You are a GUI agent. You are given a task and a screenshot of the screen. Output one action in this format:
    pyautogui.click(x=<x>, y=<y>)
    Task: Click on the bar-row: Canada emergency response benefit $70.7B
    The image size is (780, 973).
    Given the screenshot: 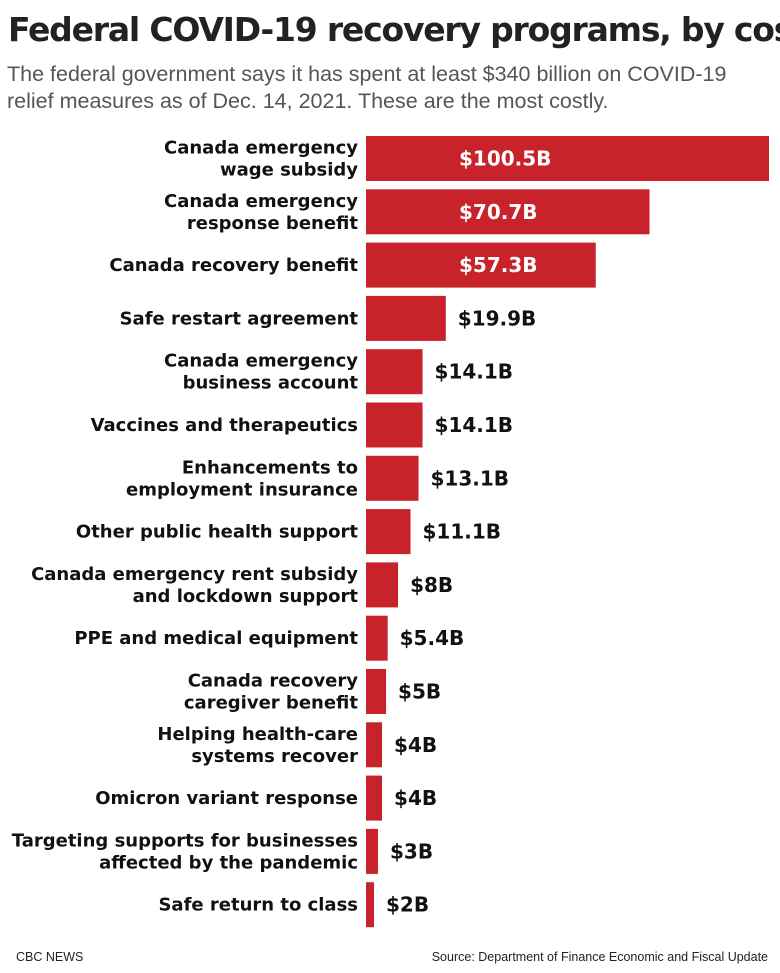 What is the action you would take?
    pyautogui.click(x=407, y=212)
    